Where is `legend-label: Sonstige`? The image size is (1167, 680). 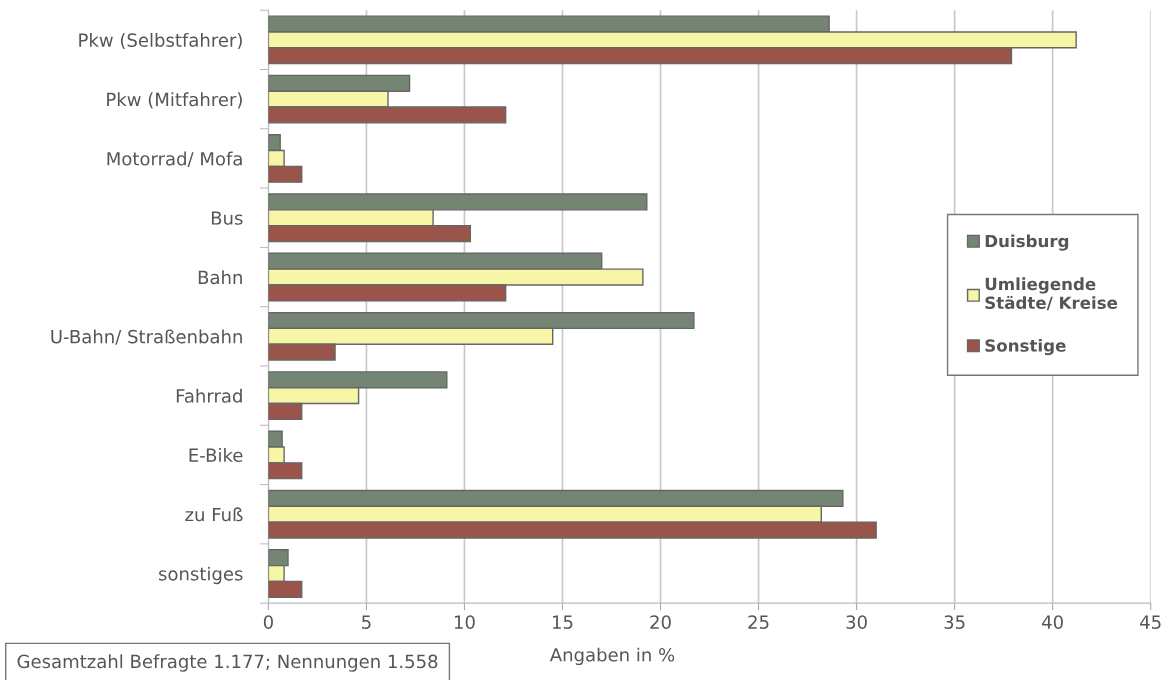 legend-label: Sonstige is located at coordinates (1025, 347).